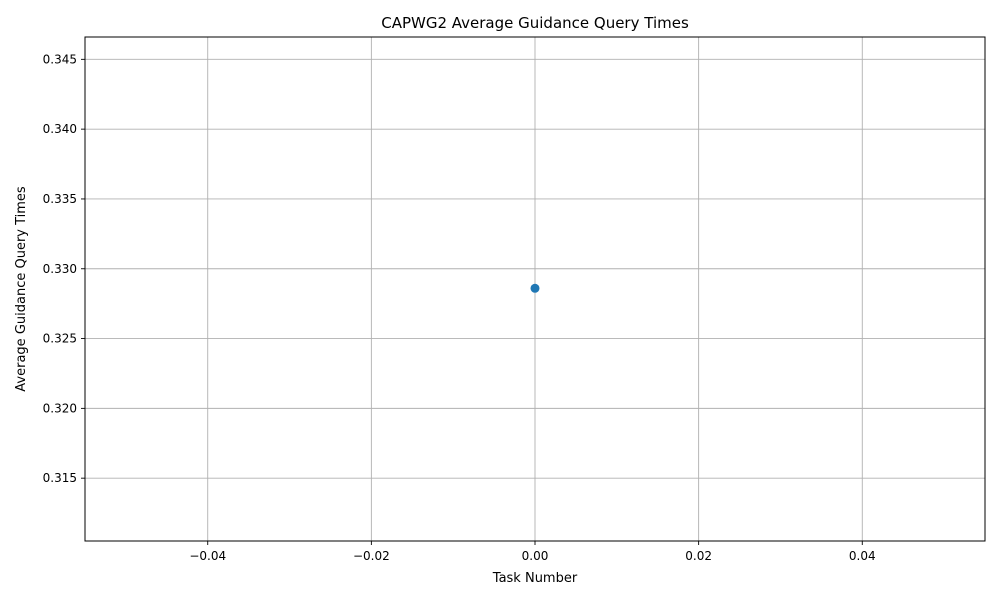 Image resolution: width=1000 pixels, height=604 pixels. I want to click on y-tick-label: 0.315, so click(60, 478).